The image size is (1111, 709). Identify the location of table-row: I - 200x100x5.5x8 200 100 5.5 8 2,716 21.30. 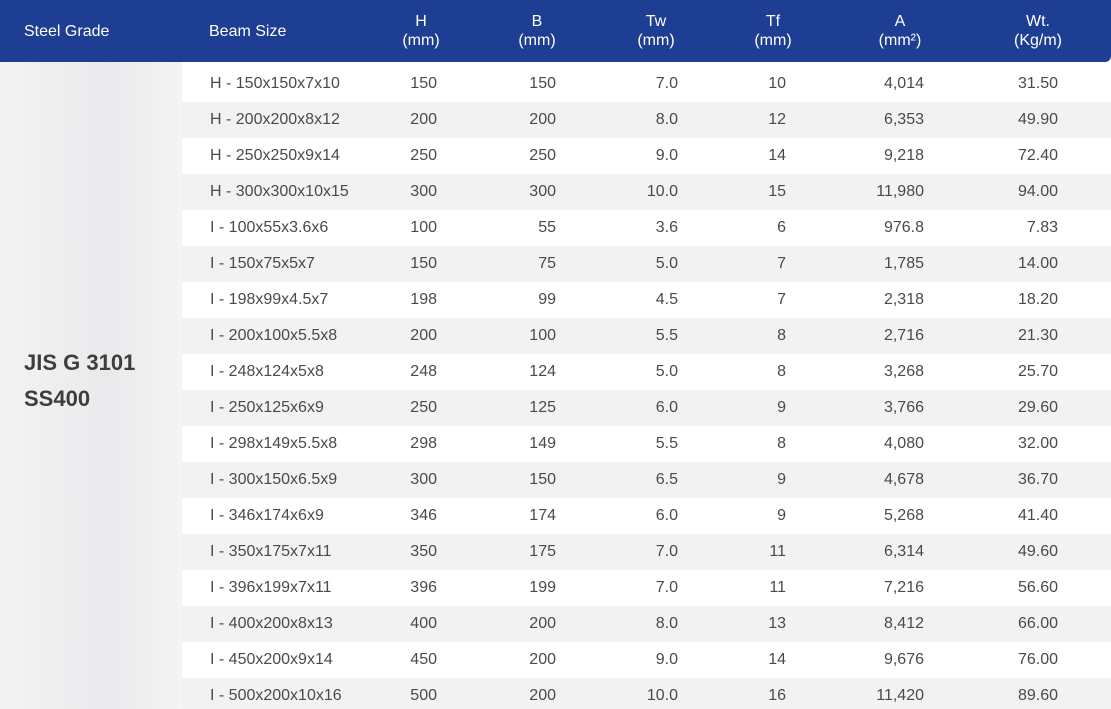
(646, 336).